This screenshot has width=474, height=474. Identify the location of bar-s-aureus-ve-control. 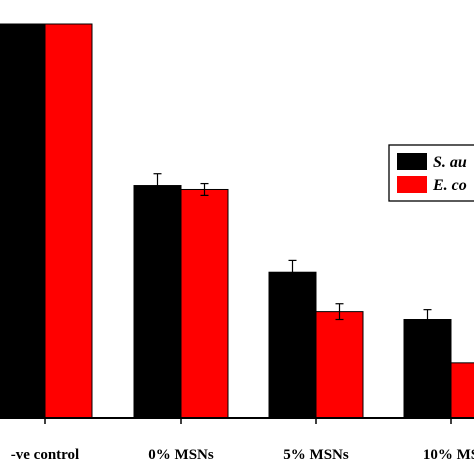
(23, 221).